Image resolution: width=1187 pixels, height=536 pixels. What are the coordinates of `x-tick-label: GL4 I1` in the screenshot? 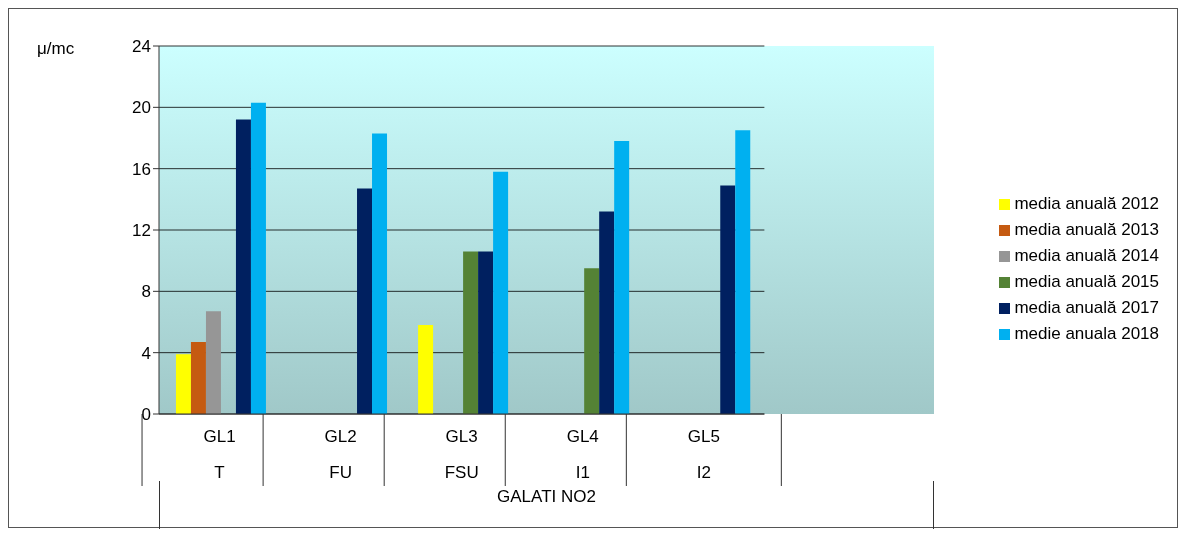 It's located at (582, 454).